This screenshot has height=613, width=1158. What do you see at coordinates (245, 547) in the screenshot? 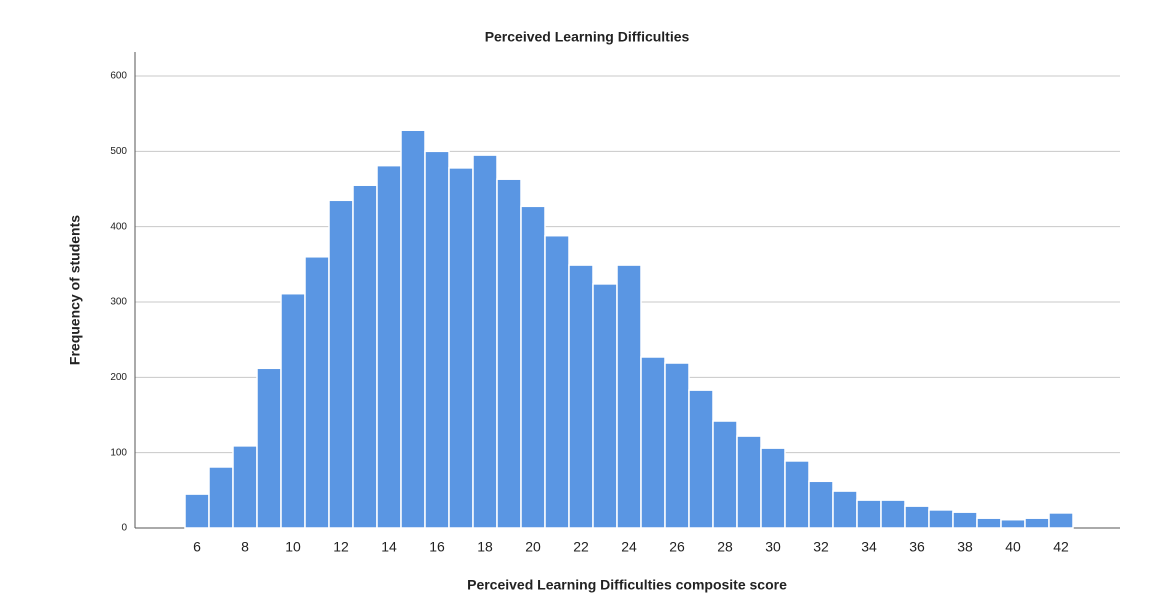
I see `x-tick-label: 8` at bounding box center [245, 547].